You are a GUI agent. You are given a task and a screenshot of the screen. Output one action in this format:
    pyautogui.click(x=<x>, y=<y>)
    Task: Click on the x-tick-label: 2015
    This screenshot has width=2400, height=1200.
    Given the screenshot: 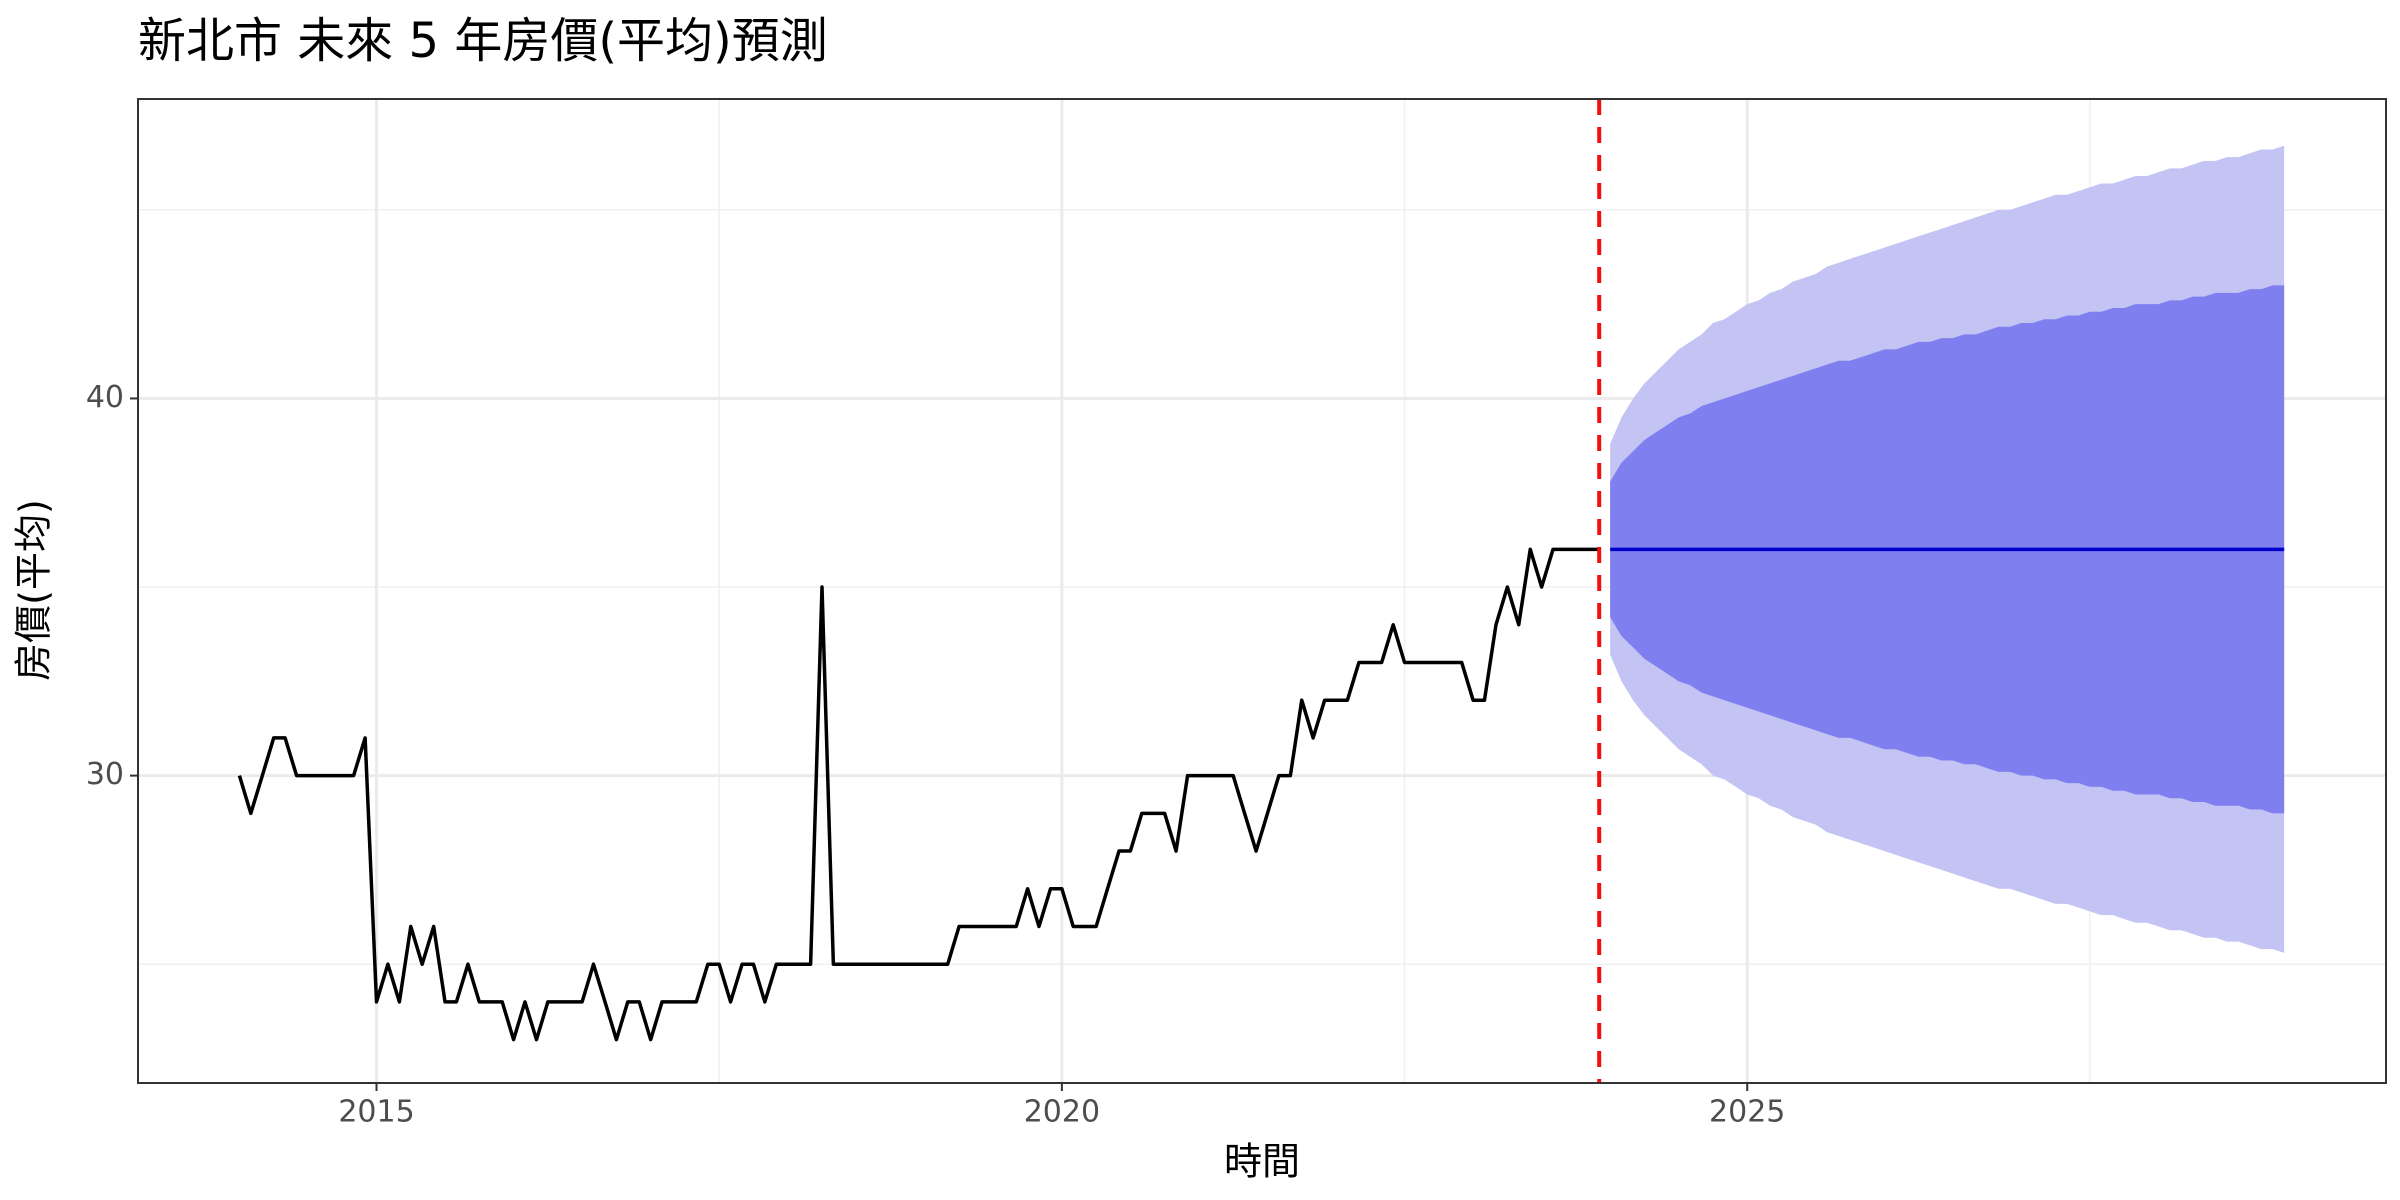 What is the action you would take?
    pyautogui.click(x=376, y=1112)
    